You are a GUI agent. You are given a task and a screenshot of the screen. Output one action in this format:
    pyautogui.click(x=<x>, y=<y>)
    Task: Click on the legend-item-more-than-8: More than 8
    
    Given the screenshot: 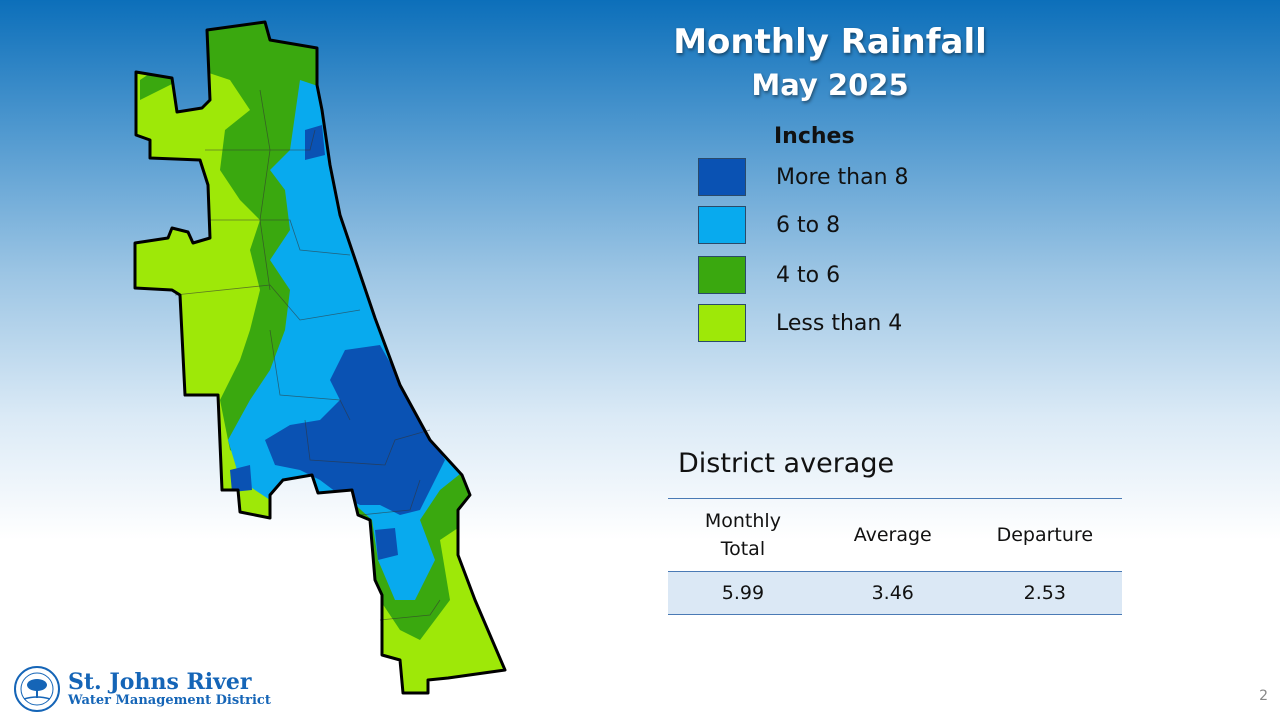 What is the action you would take?
    pyautogui.click(x=803, y=177)
    